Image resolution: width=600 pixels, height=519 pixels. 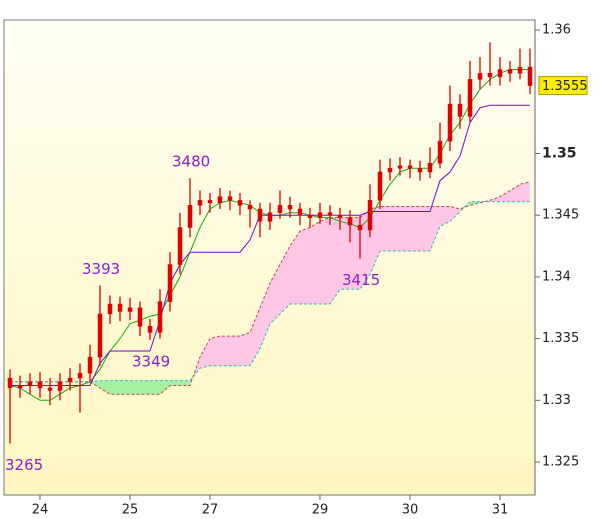 What do you see at coordinates (500, 510) in the screenshot?
I see `x-tick-label: 31` at bounding box center [500, 510].